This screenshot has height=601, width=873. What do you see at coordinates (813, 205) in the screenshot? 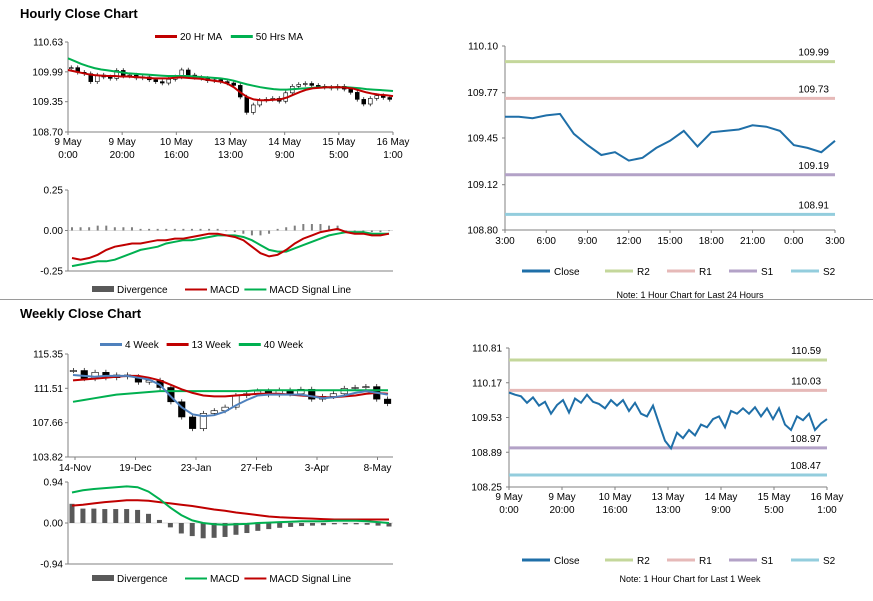
I see `level-label-s2: 108.91` at bounding box center [813, 205].